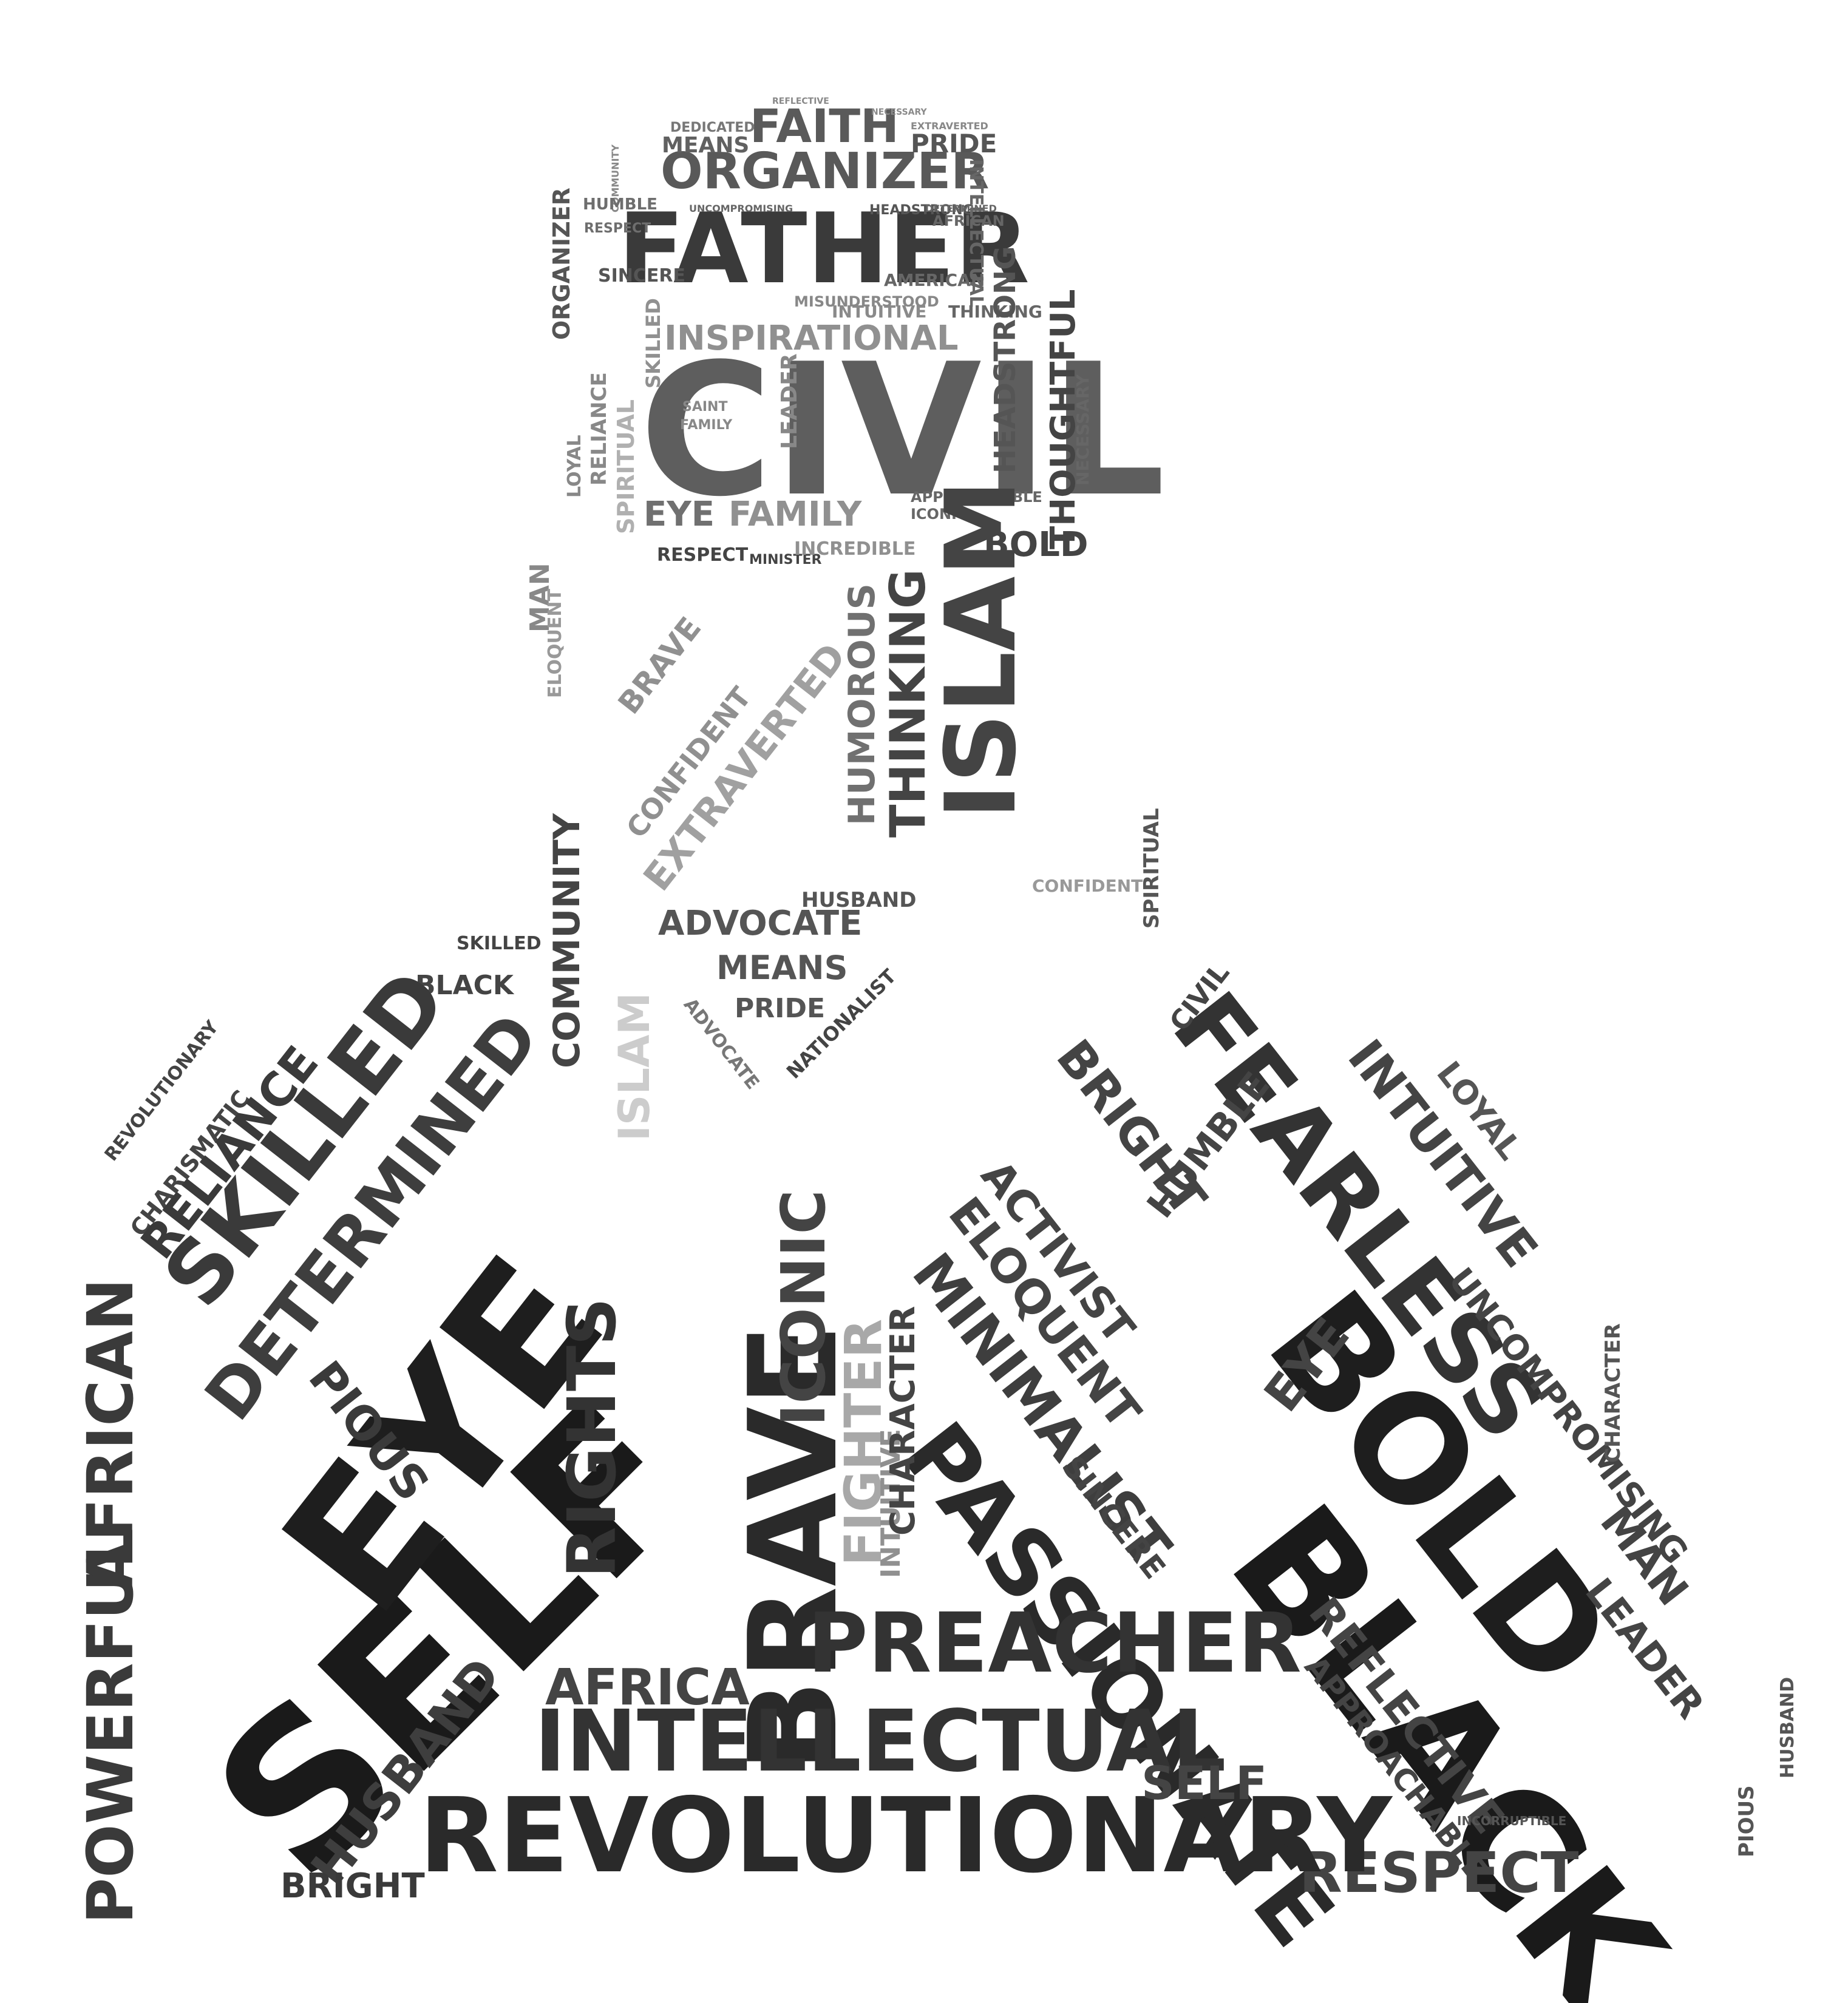  I want to click on word-american-head: AMERICAN, so click(934, 280).